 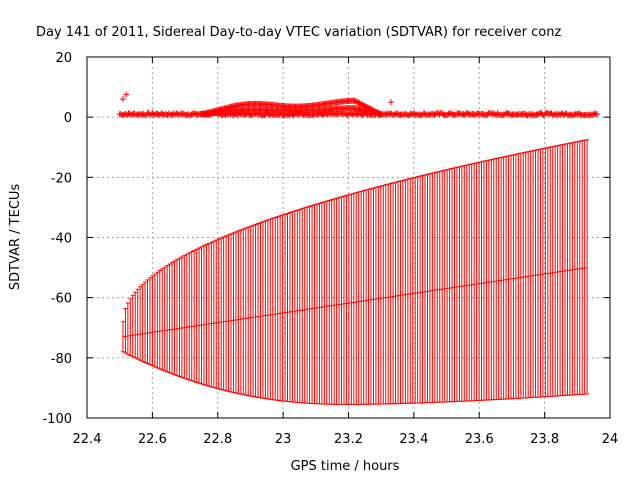 I want to click on x-tick-label: 23.2, so click(x=348, y=439).